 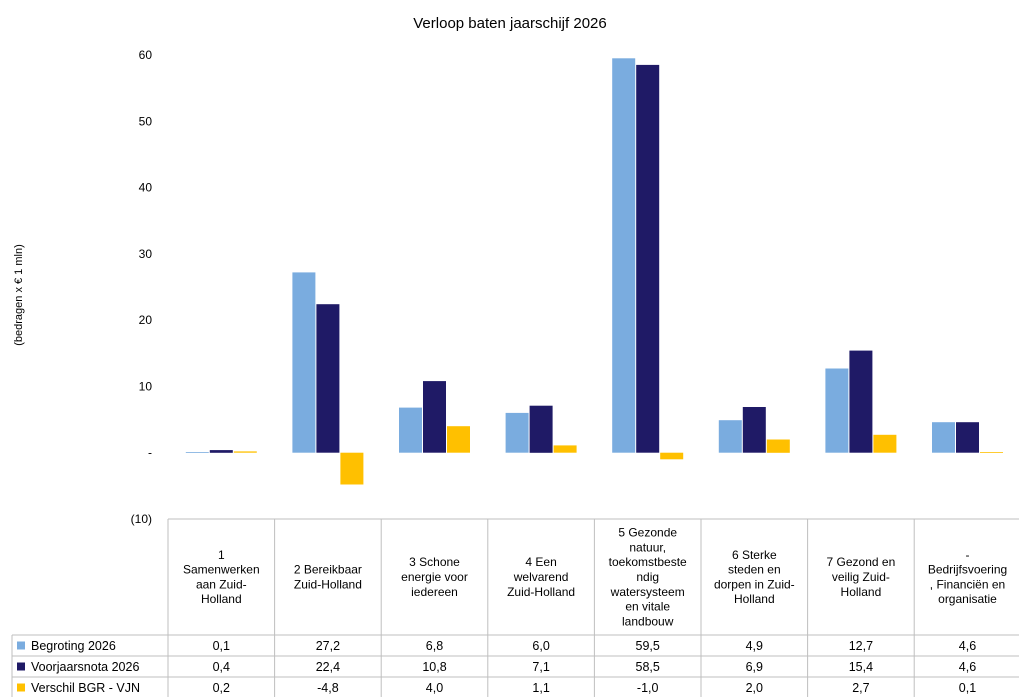 I want to click on data-label: 4,6, so click(x=967, y=667).